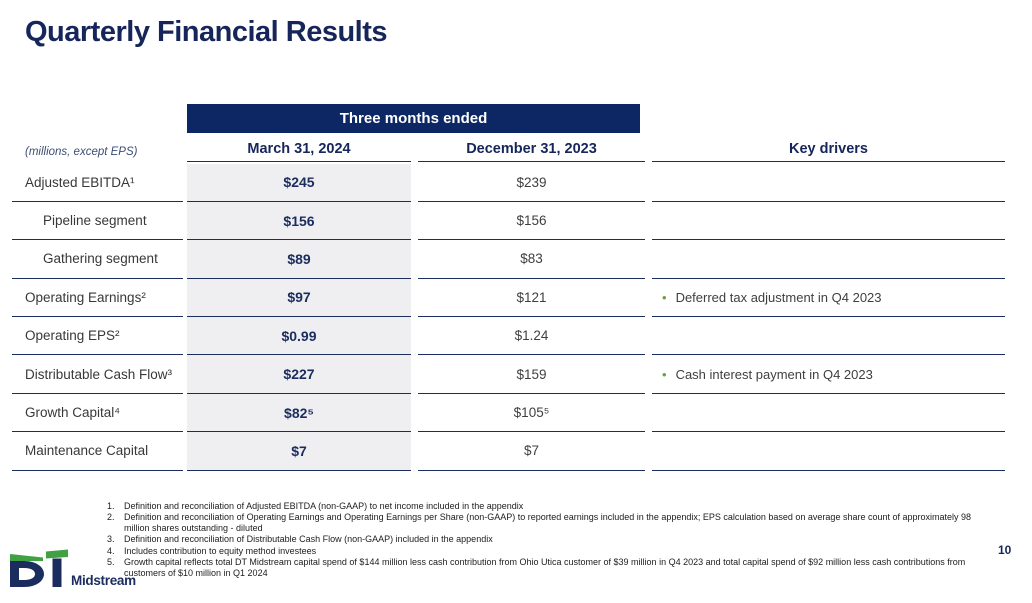  I want to click on footnote-number: 5., so click(111, 561).